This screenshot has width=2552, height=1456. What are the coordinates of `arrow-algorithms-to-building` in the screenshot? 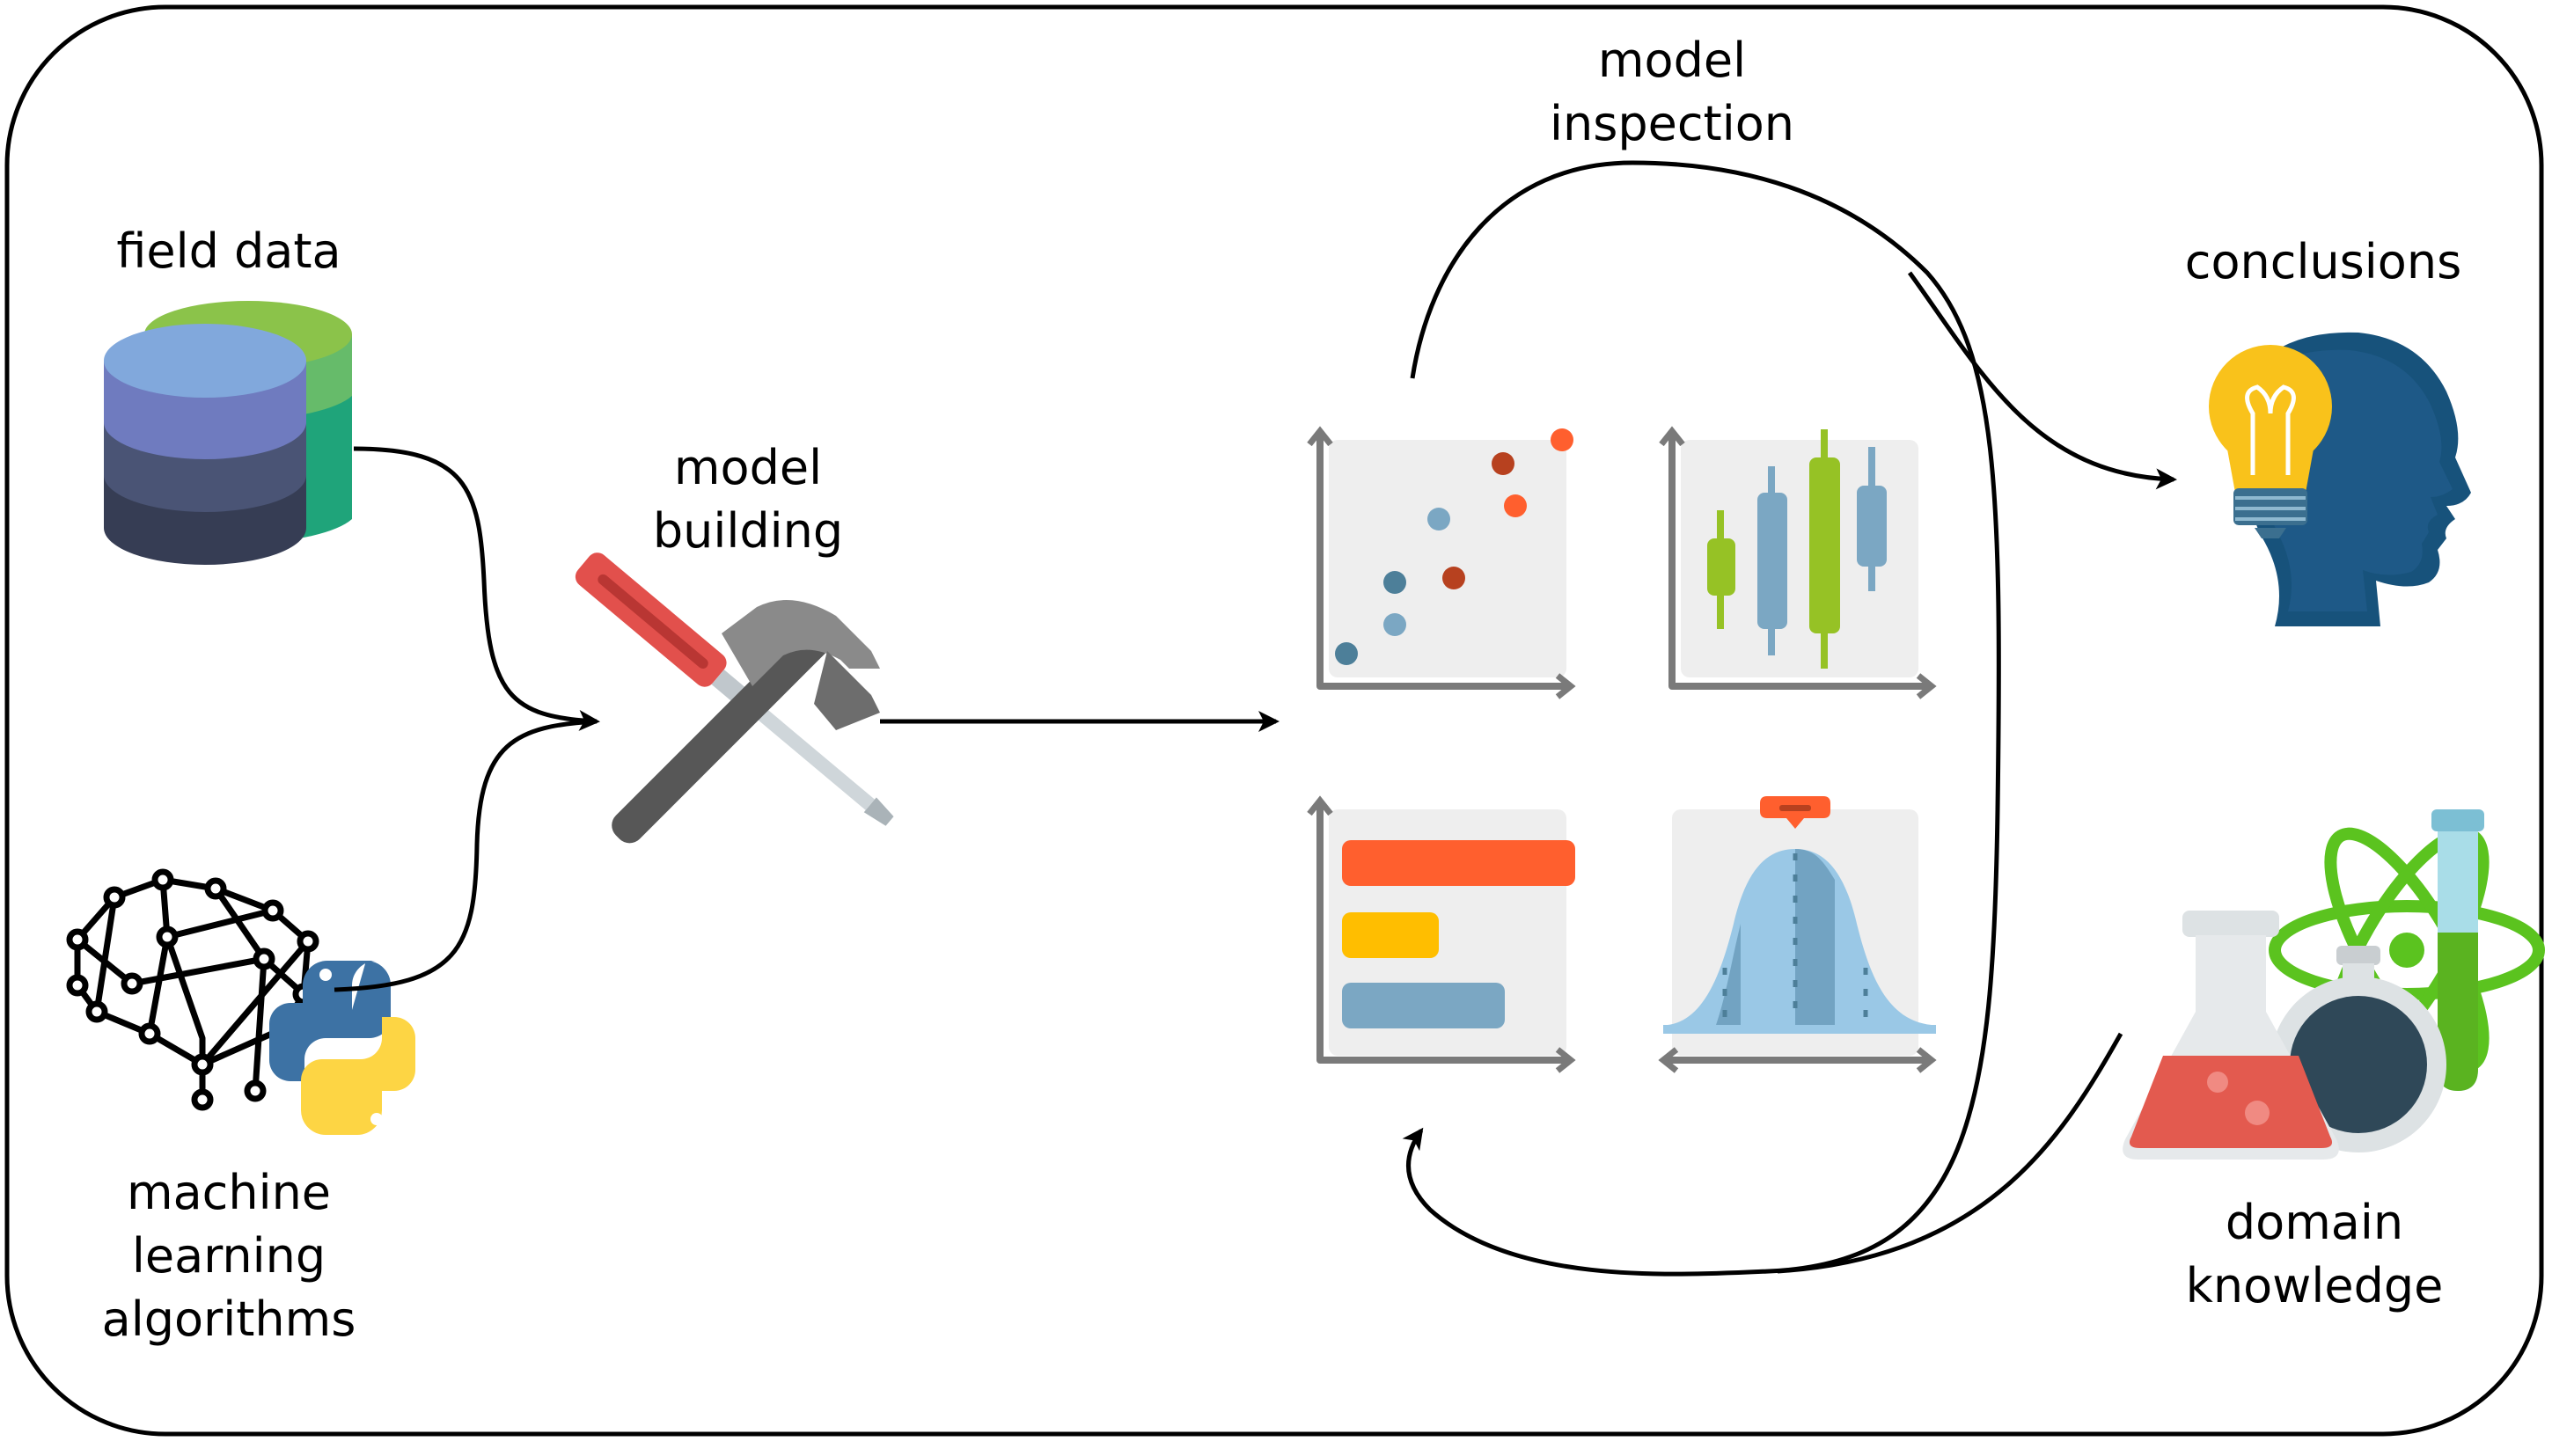 It's located at (466, 855).